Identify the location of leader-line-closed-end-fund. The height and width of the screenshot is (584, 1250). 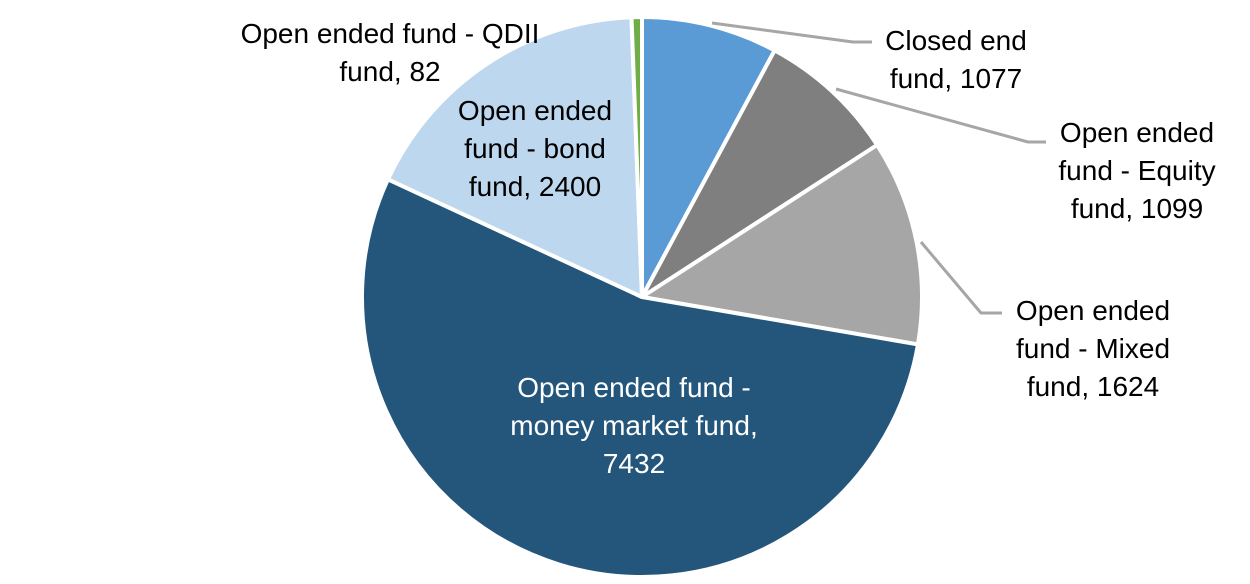
(791, 32).